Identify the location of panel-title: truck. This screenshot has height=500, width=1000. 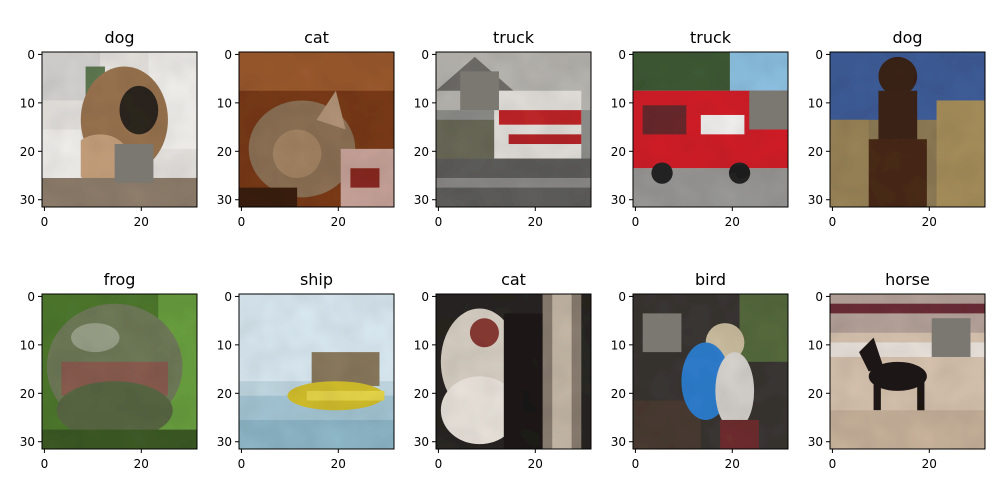
(514, 37).